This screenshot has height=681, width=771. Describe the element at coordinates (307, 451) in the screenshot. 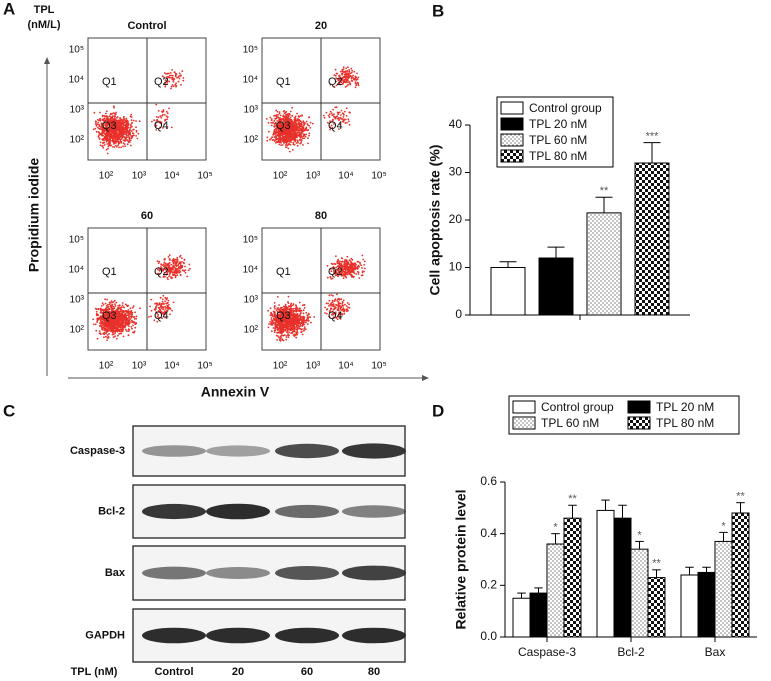

I see `blot-band` at that location.